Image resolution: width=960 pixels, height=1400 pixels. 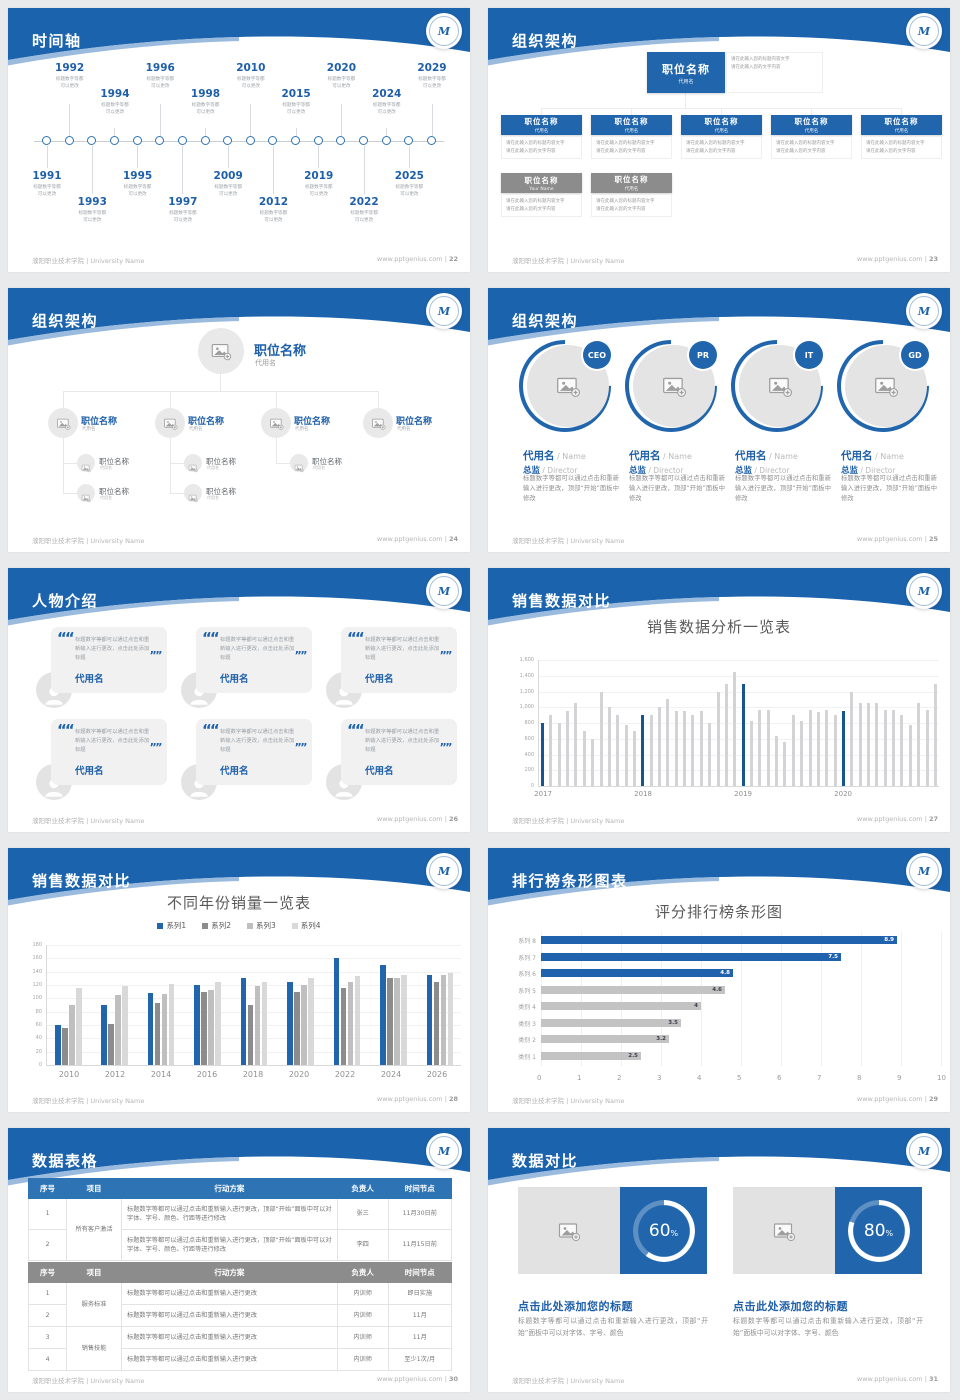 What do you see at coordinates (901, 125) in the screenshot?
I see `org-child-box: 职位名称 代用名` at bounding box center [901, 125].